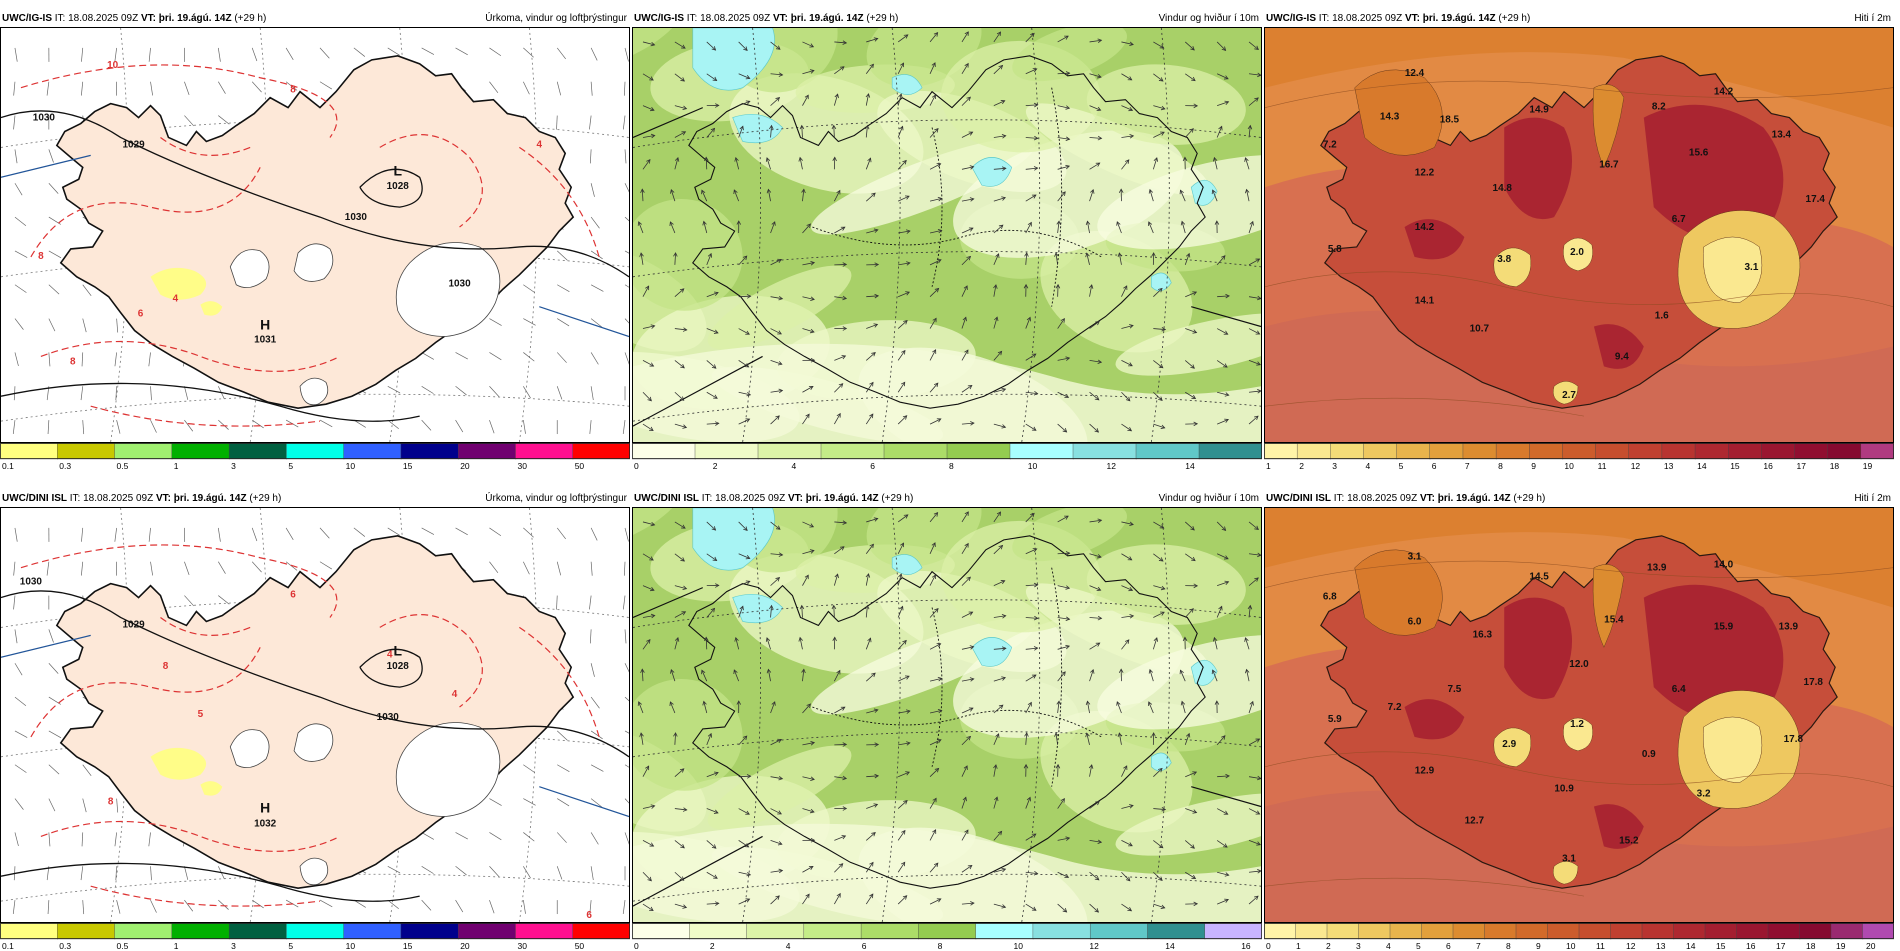 Image resolution: width=1900 pixels, height=951 pixels. I want to click on temperature-value: 2.9, so click(1509, 744).